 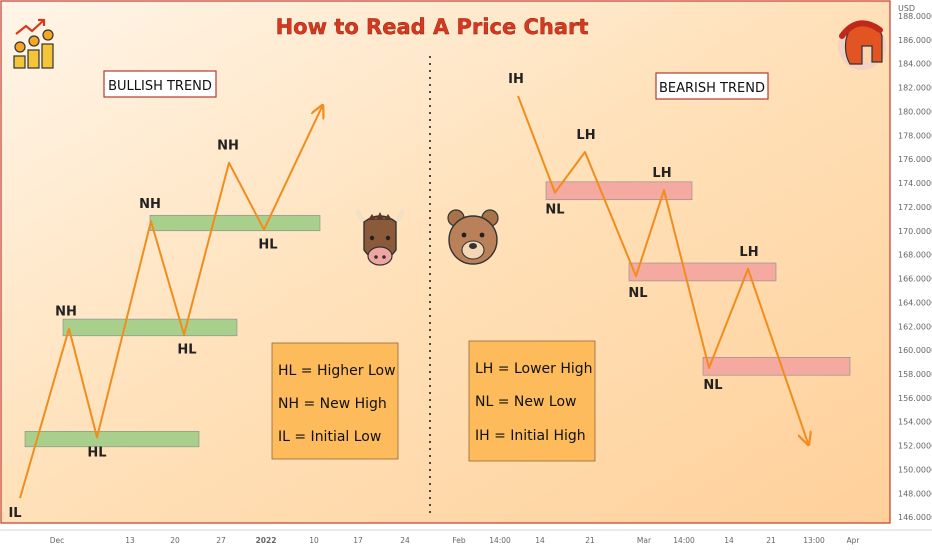 I want to click on time-tick: Apr, so click(x=854, y=540).